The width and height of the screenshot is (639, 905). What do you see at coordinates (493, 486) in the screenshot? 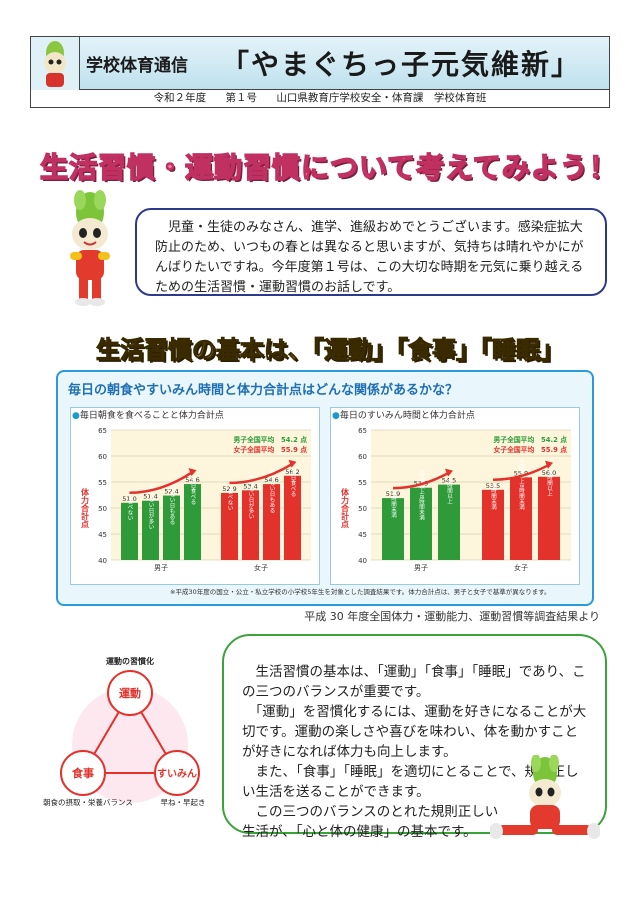
I see `bar-value-label: 53.5` at bounding box center [493, 486].